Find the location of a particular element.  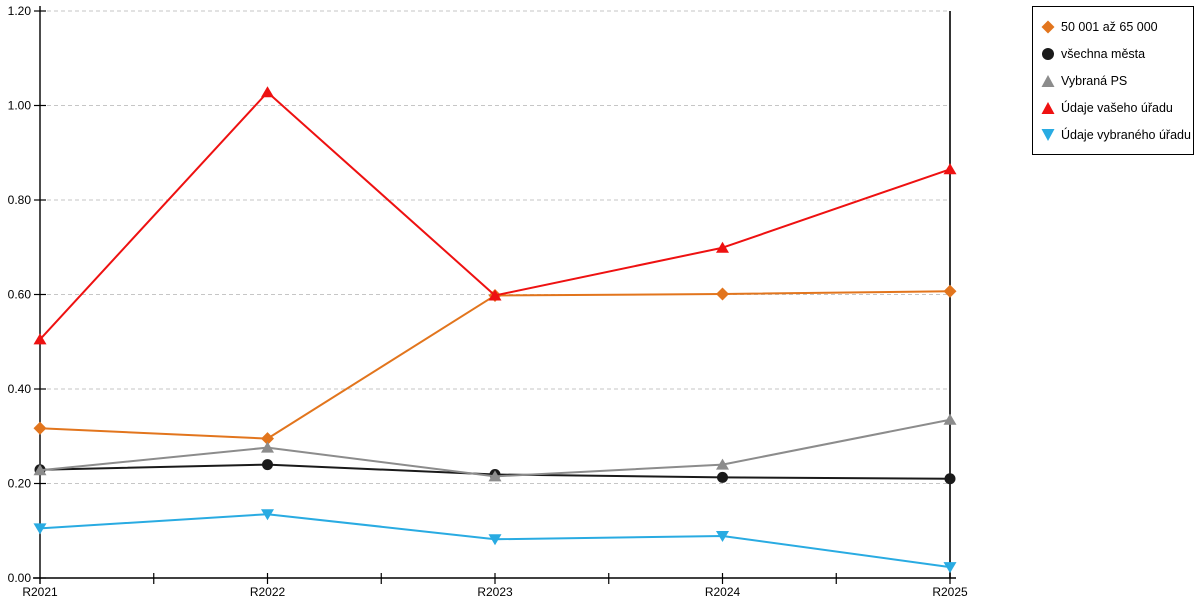

x-tick-label: R2024 is located at coordinates (723, 592).